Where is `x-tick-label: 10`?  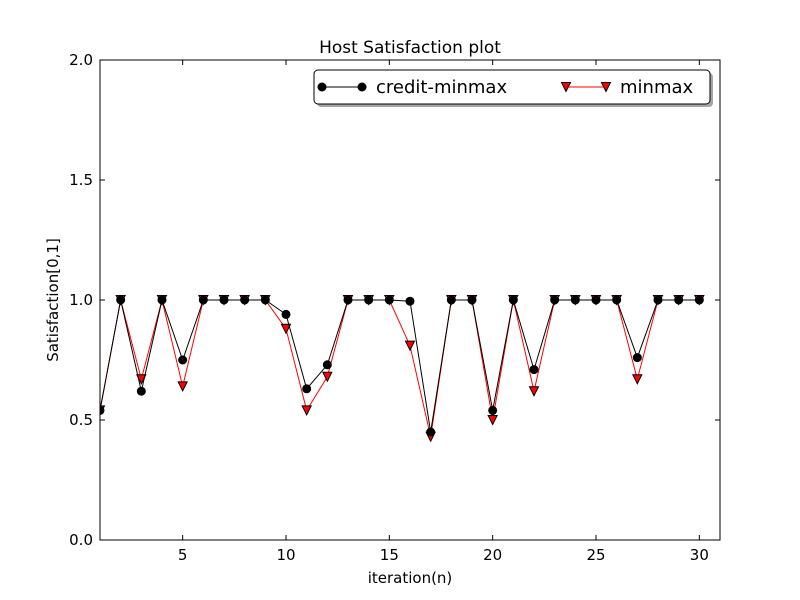 x-tick-label: 10 is located at coordinates (285, 555).